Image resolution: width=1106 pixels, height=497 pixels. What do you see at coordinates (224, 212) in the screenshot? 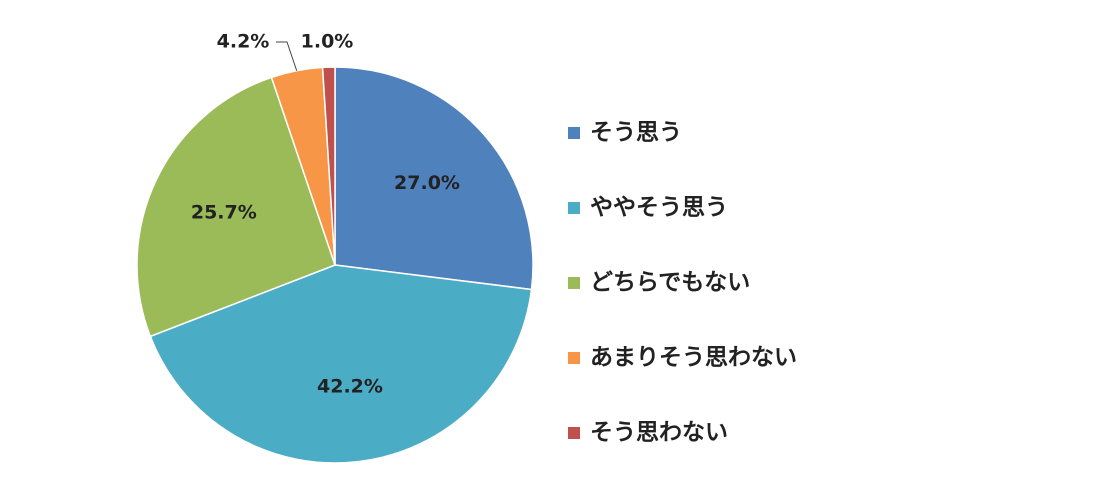
I see `data-label: 25.7%` at bounding box center [224, 212].